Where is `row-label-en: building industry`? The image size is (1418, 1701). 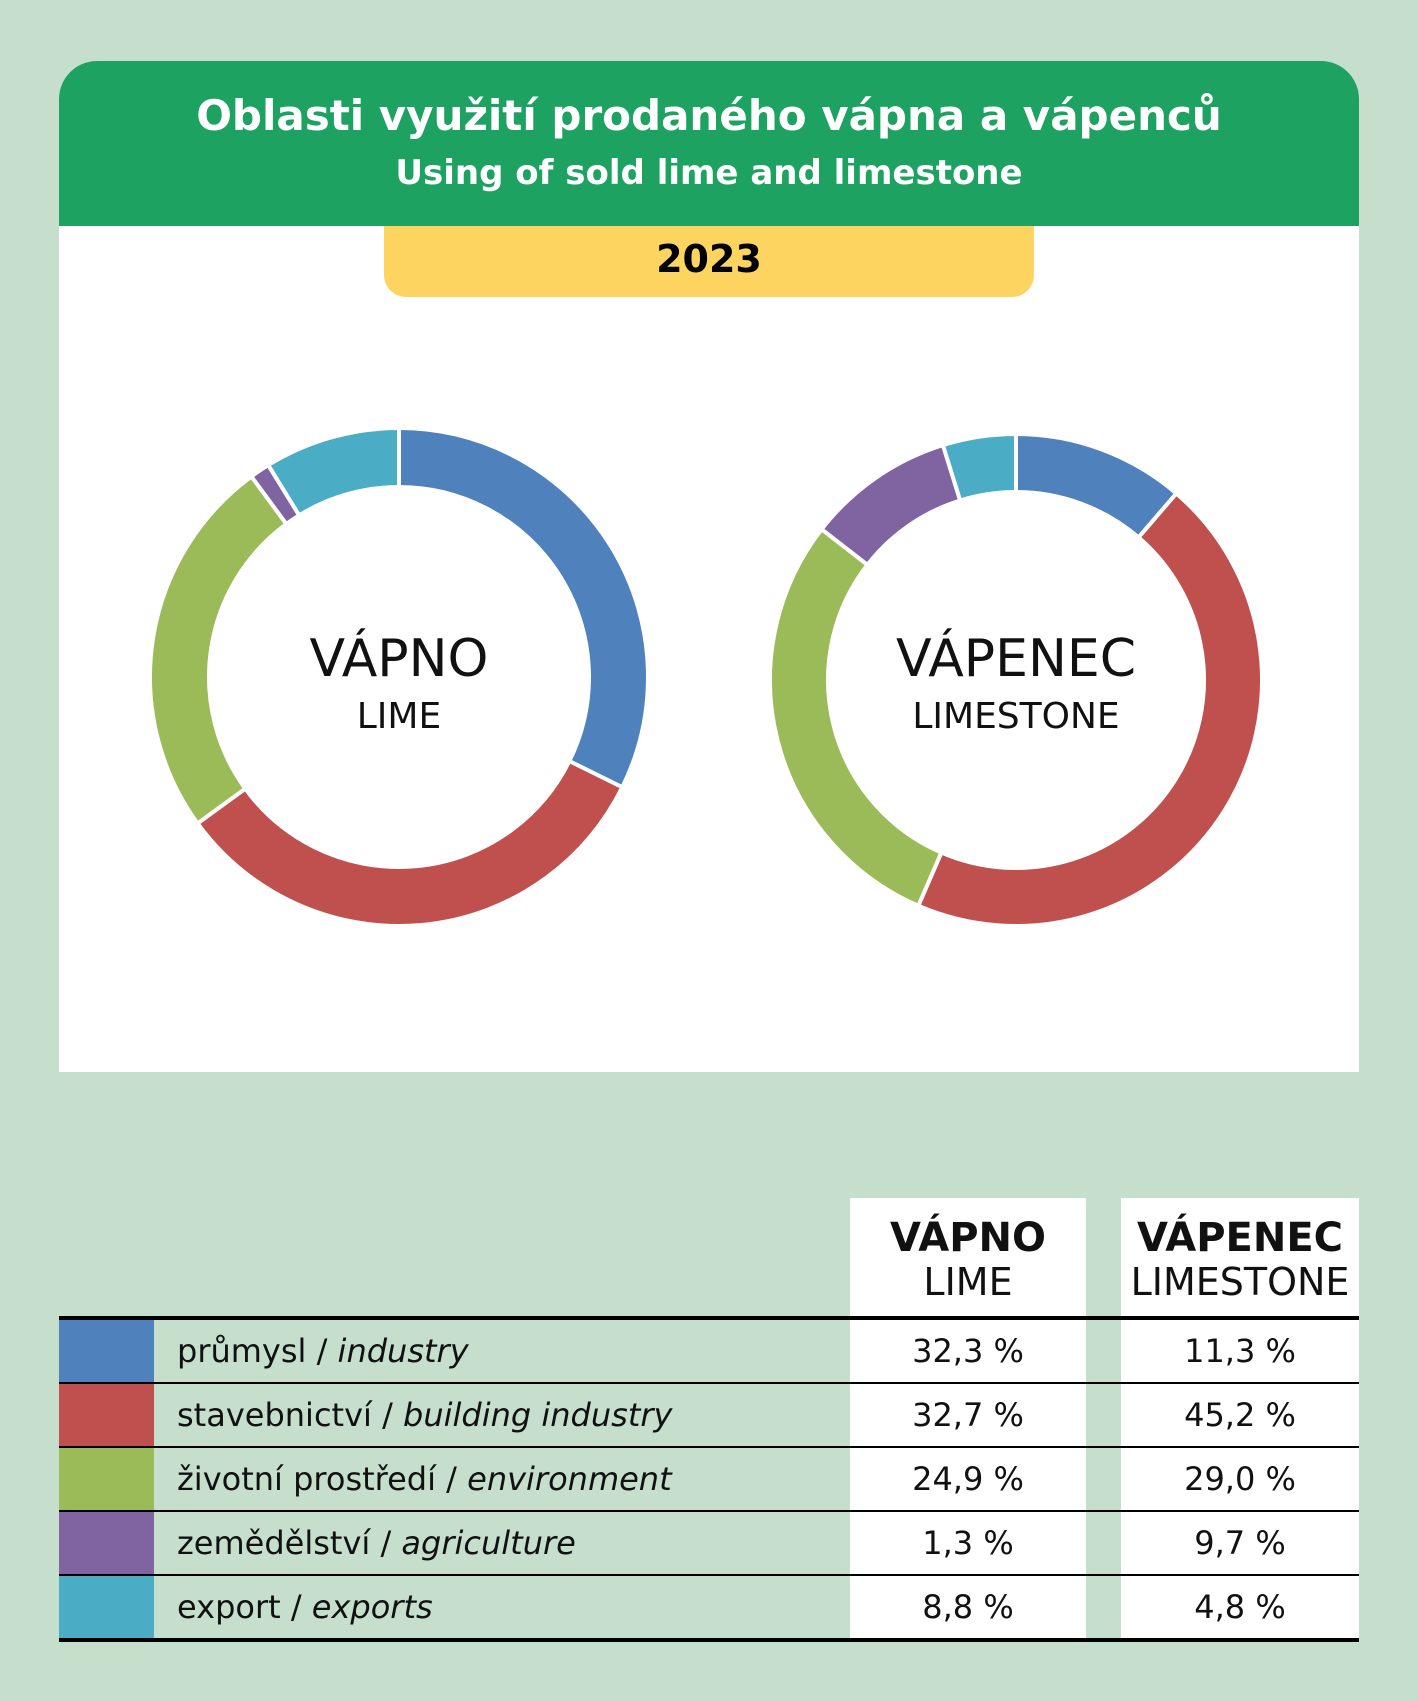 row-label-en: building industry is located at coordinates (538, 1415).